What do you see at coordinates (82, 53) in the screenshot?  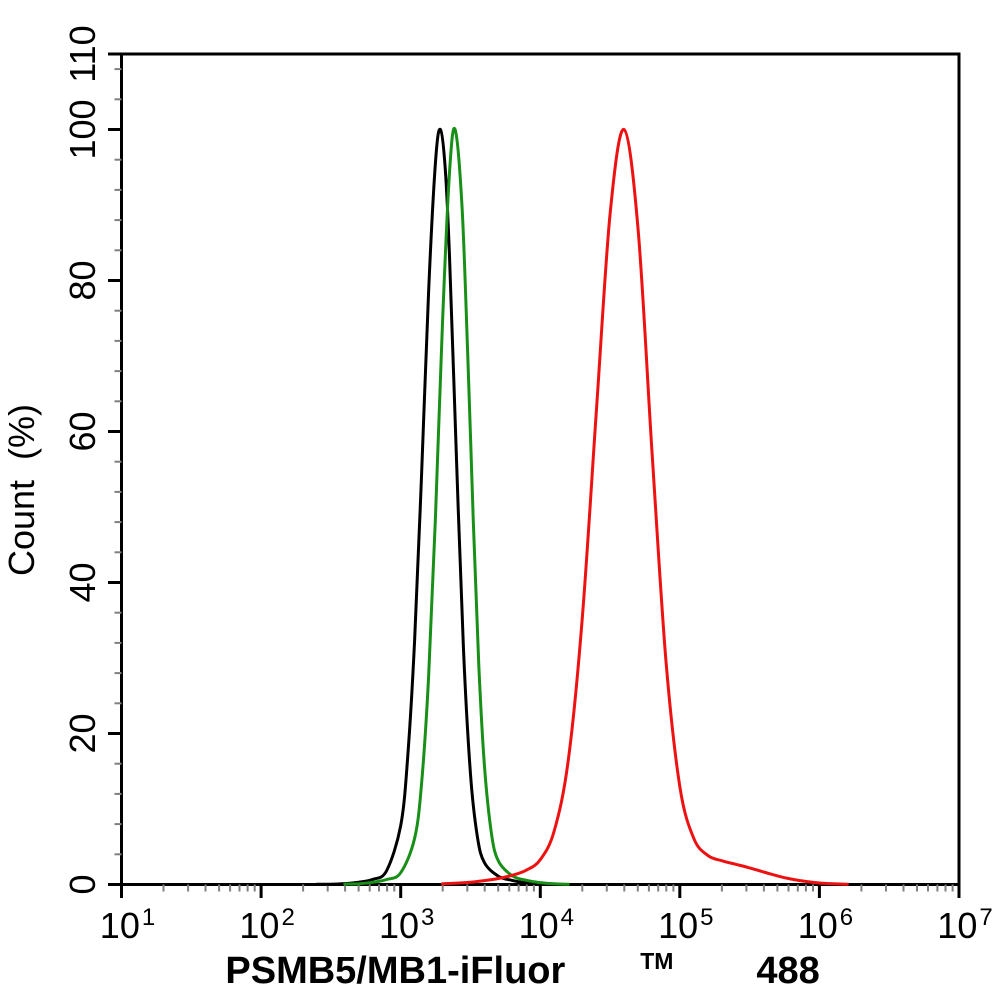 I see `y-tick-label: 110` at bounding box center [82, 53].